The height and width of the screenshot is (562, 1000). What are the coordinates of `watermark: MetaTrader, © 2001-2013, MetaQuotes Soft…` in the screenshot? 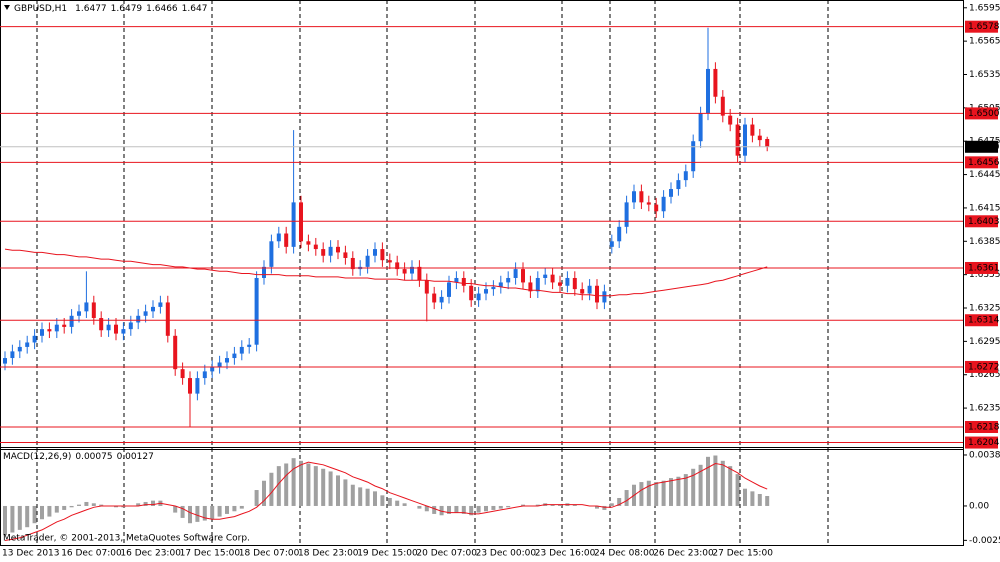 It's located at (126, 539).